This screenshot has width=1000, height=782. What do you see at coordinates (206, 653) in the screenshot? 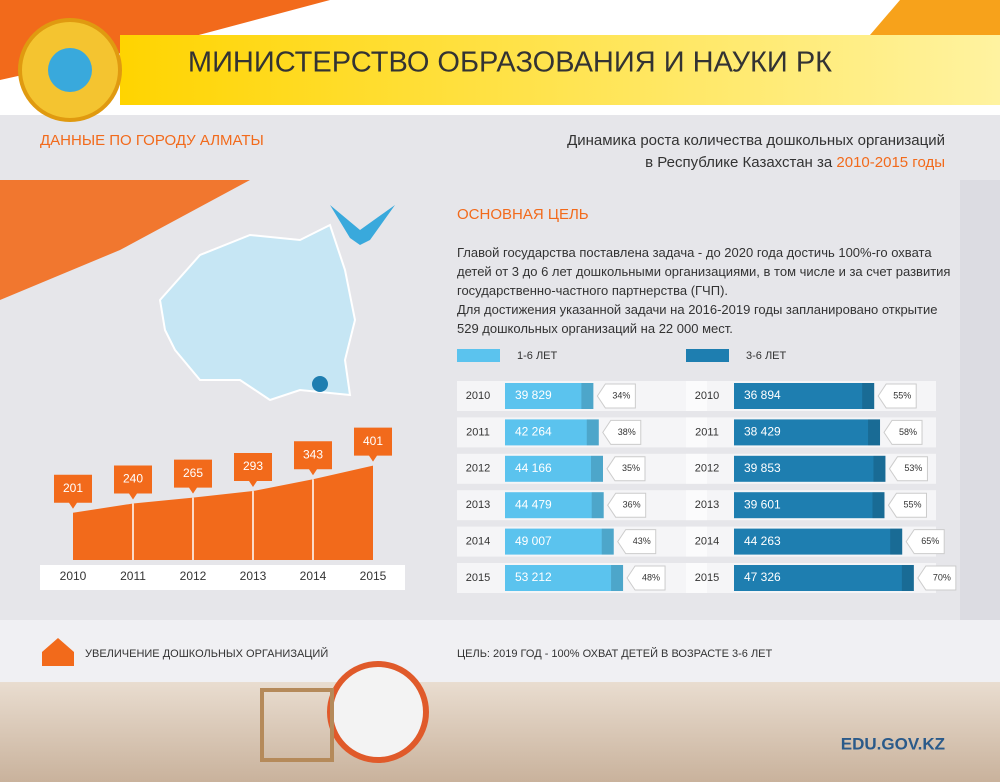
I see `caption: УВЕЛИЧЕНИЕ ДОШКОЛЬНЫХ ОРГАНИЗАЦИЙ` at bounding box center [206, 653].